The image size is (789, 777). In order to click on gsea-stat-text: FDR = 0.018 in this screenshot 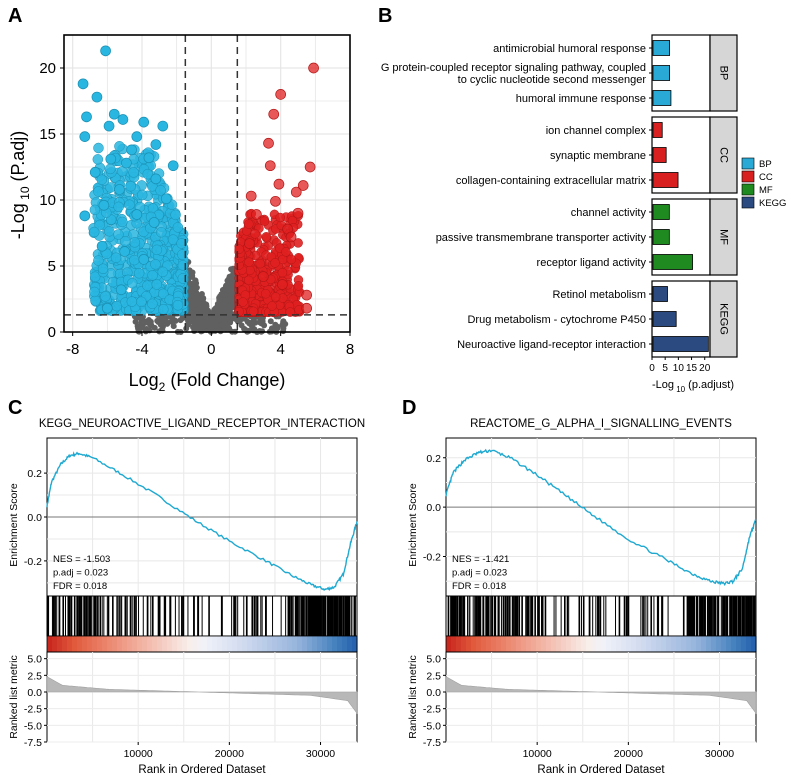, I will do `click(479, 586)`.